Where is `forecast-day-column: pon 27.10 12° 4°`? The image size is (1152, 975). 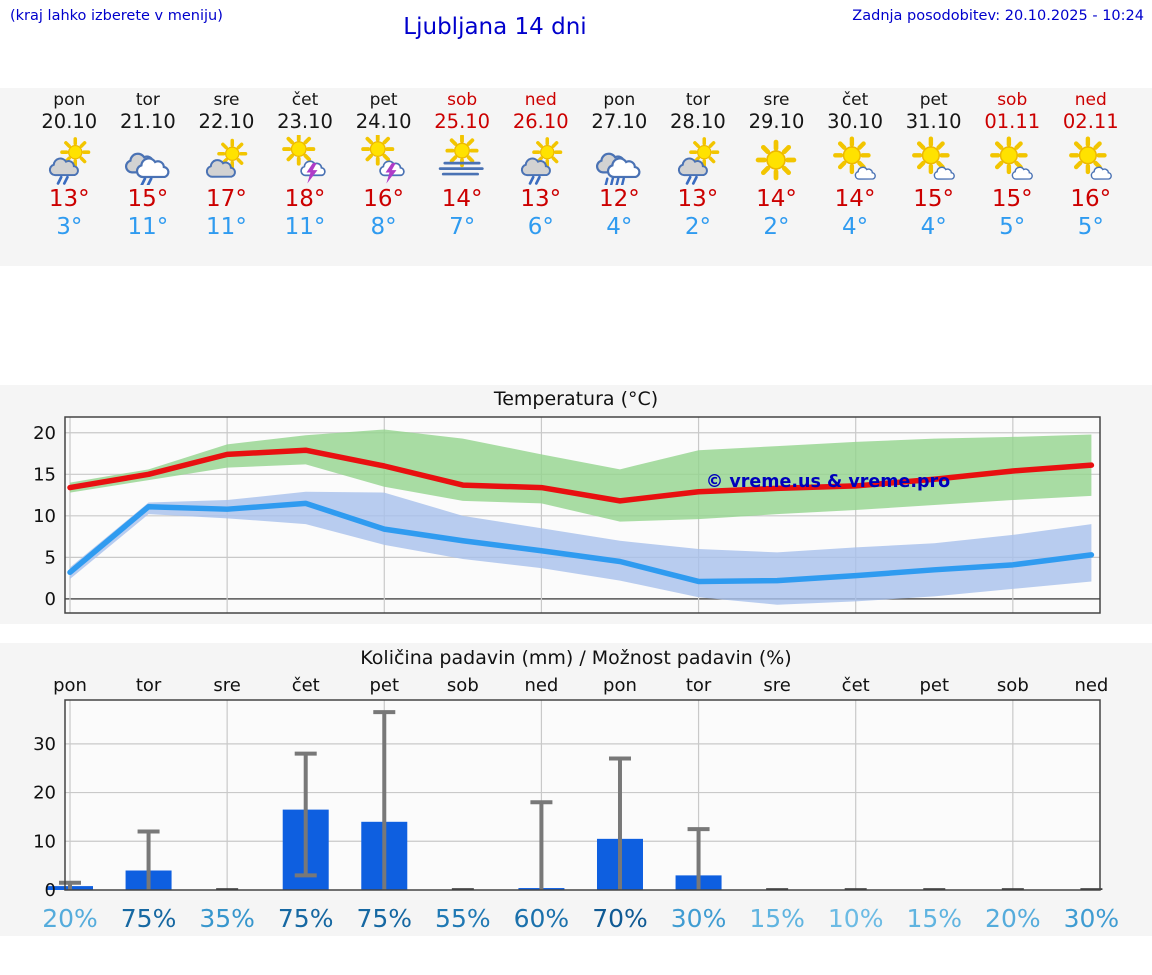
forecast-day-column: pon 27.10 12° 4° is located at coordinates (619, 177).